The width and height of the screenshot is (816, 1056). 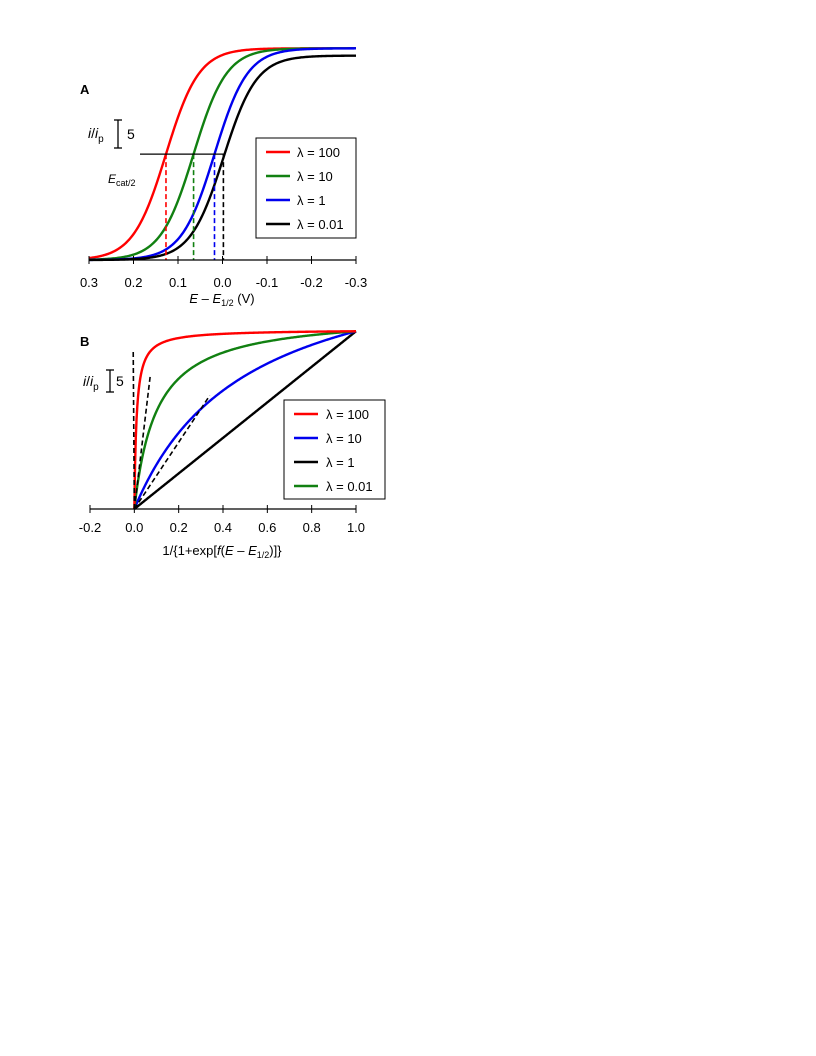 What do you see at coordinates (311, 282) in the screenshot?
I see `panel-a-x-tick-label: -0.2` at bounding box center [311, 282].